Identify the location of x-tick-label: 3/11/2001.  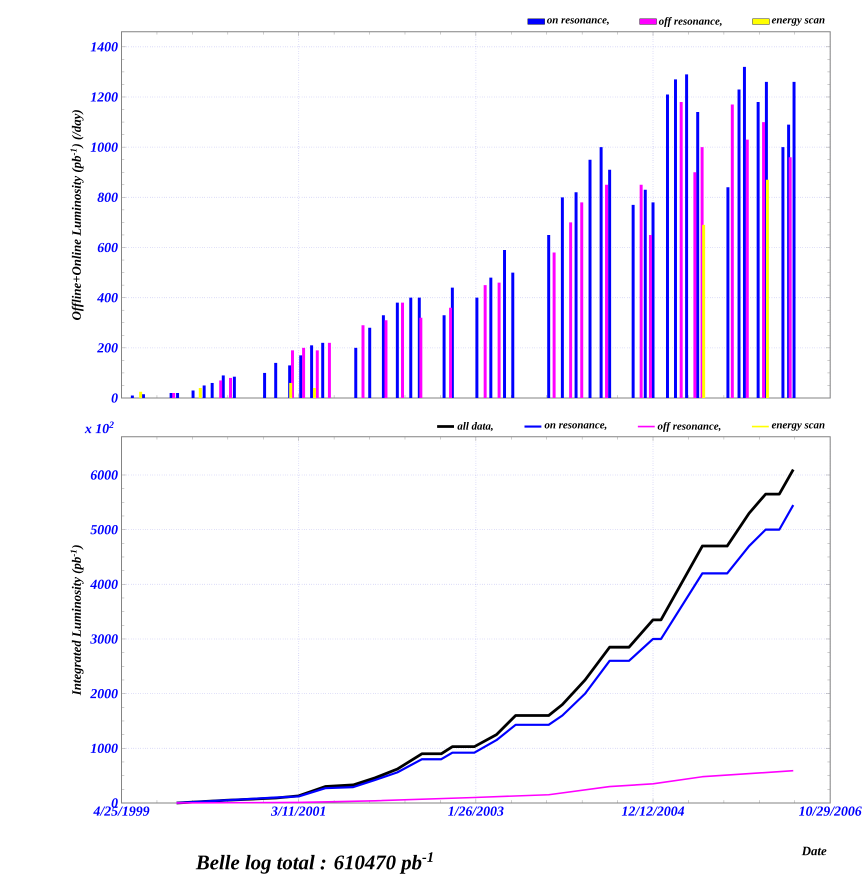
(297, 811).